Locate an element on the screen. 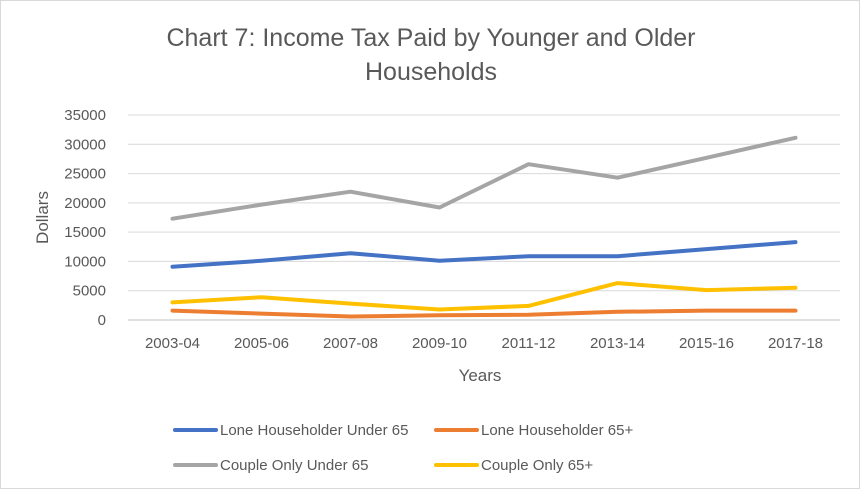  y-tick-label: 10000 is located at coordinates (85, 261).